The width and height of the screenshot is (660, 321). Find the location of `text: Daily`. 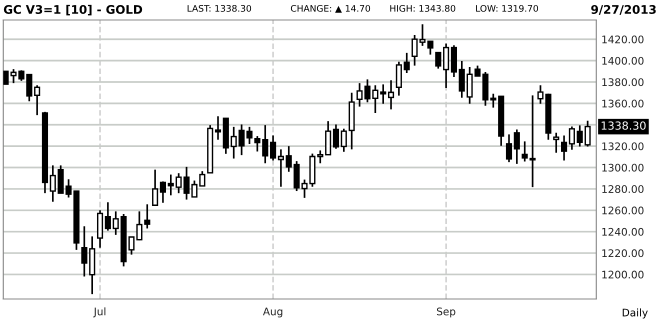

text: Daily is located at coordinates (635, 313).